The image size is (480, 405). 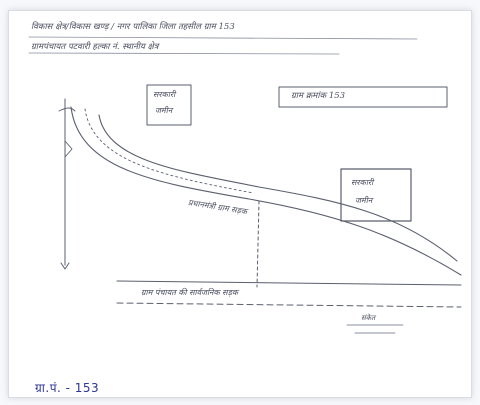 I want to click on top-right-box, so click(x=363, y=97).